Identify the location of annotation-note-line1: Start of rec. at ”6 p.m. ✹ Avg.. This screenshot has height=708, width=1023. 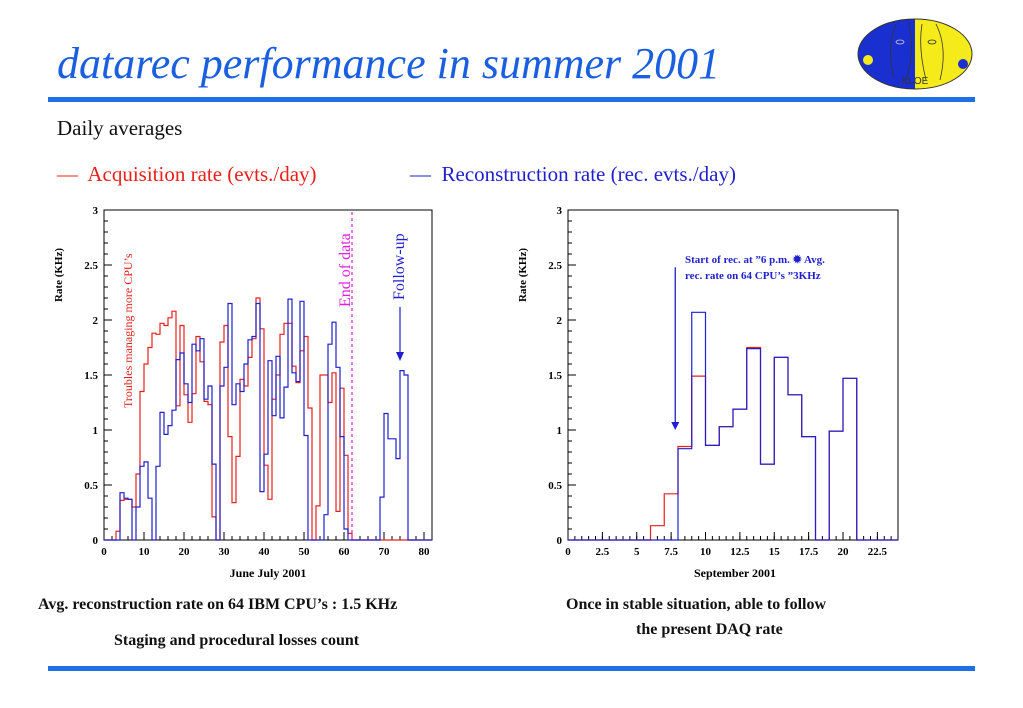
(755, 260).